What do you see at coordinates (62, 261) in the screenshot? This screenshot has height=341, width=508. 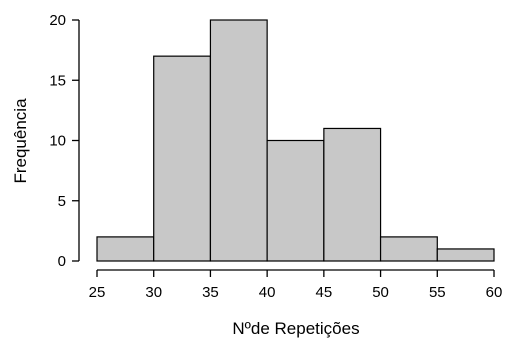 I see `y-tick-label-0: 0` at bounding box center [62, 261].